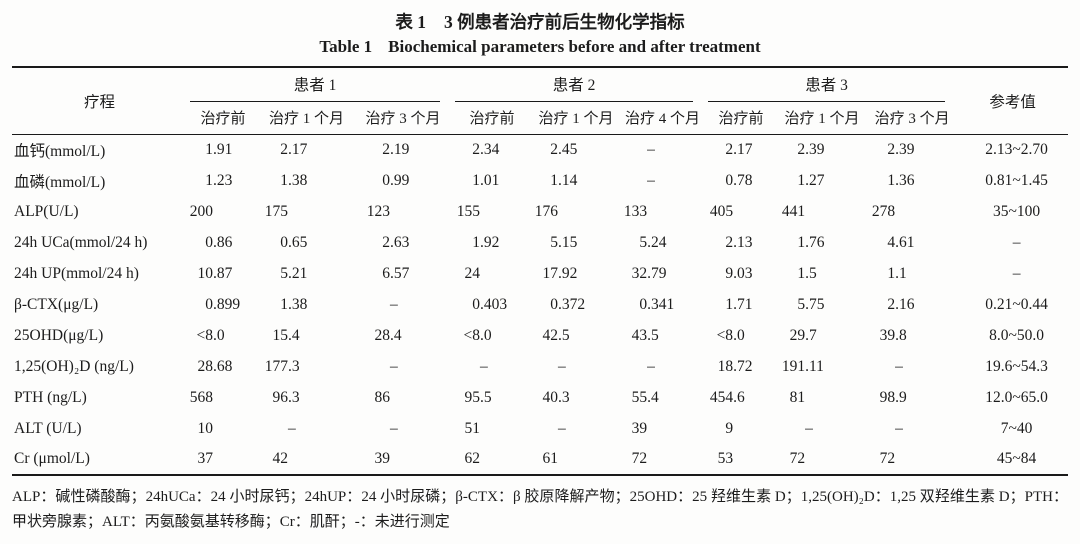 The width and height of the screenshot is (1080, 544). I want to click on value-integer-part: <8, so click(725, 335).